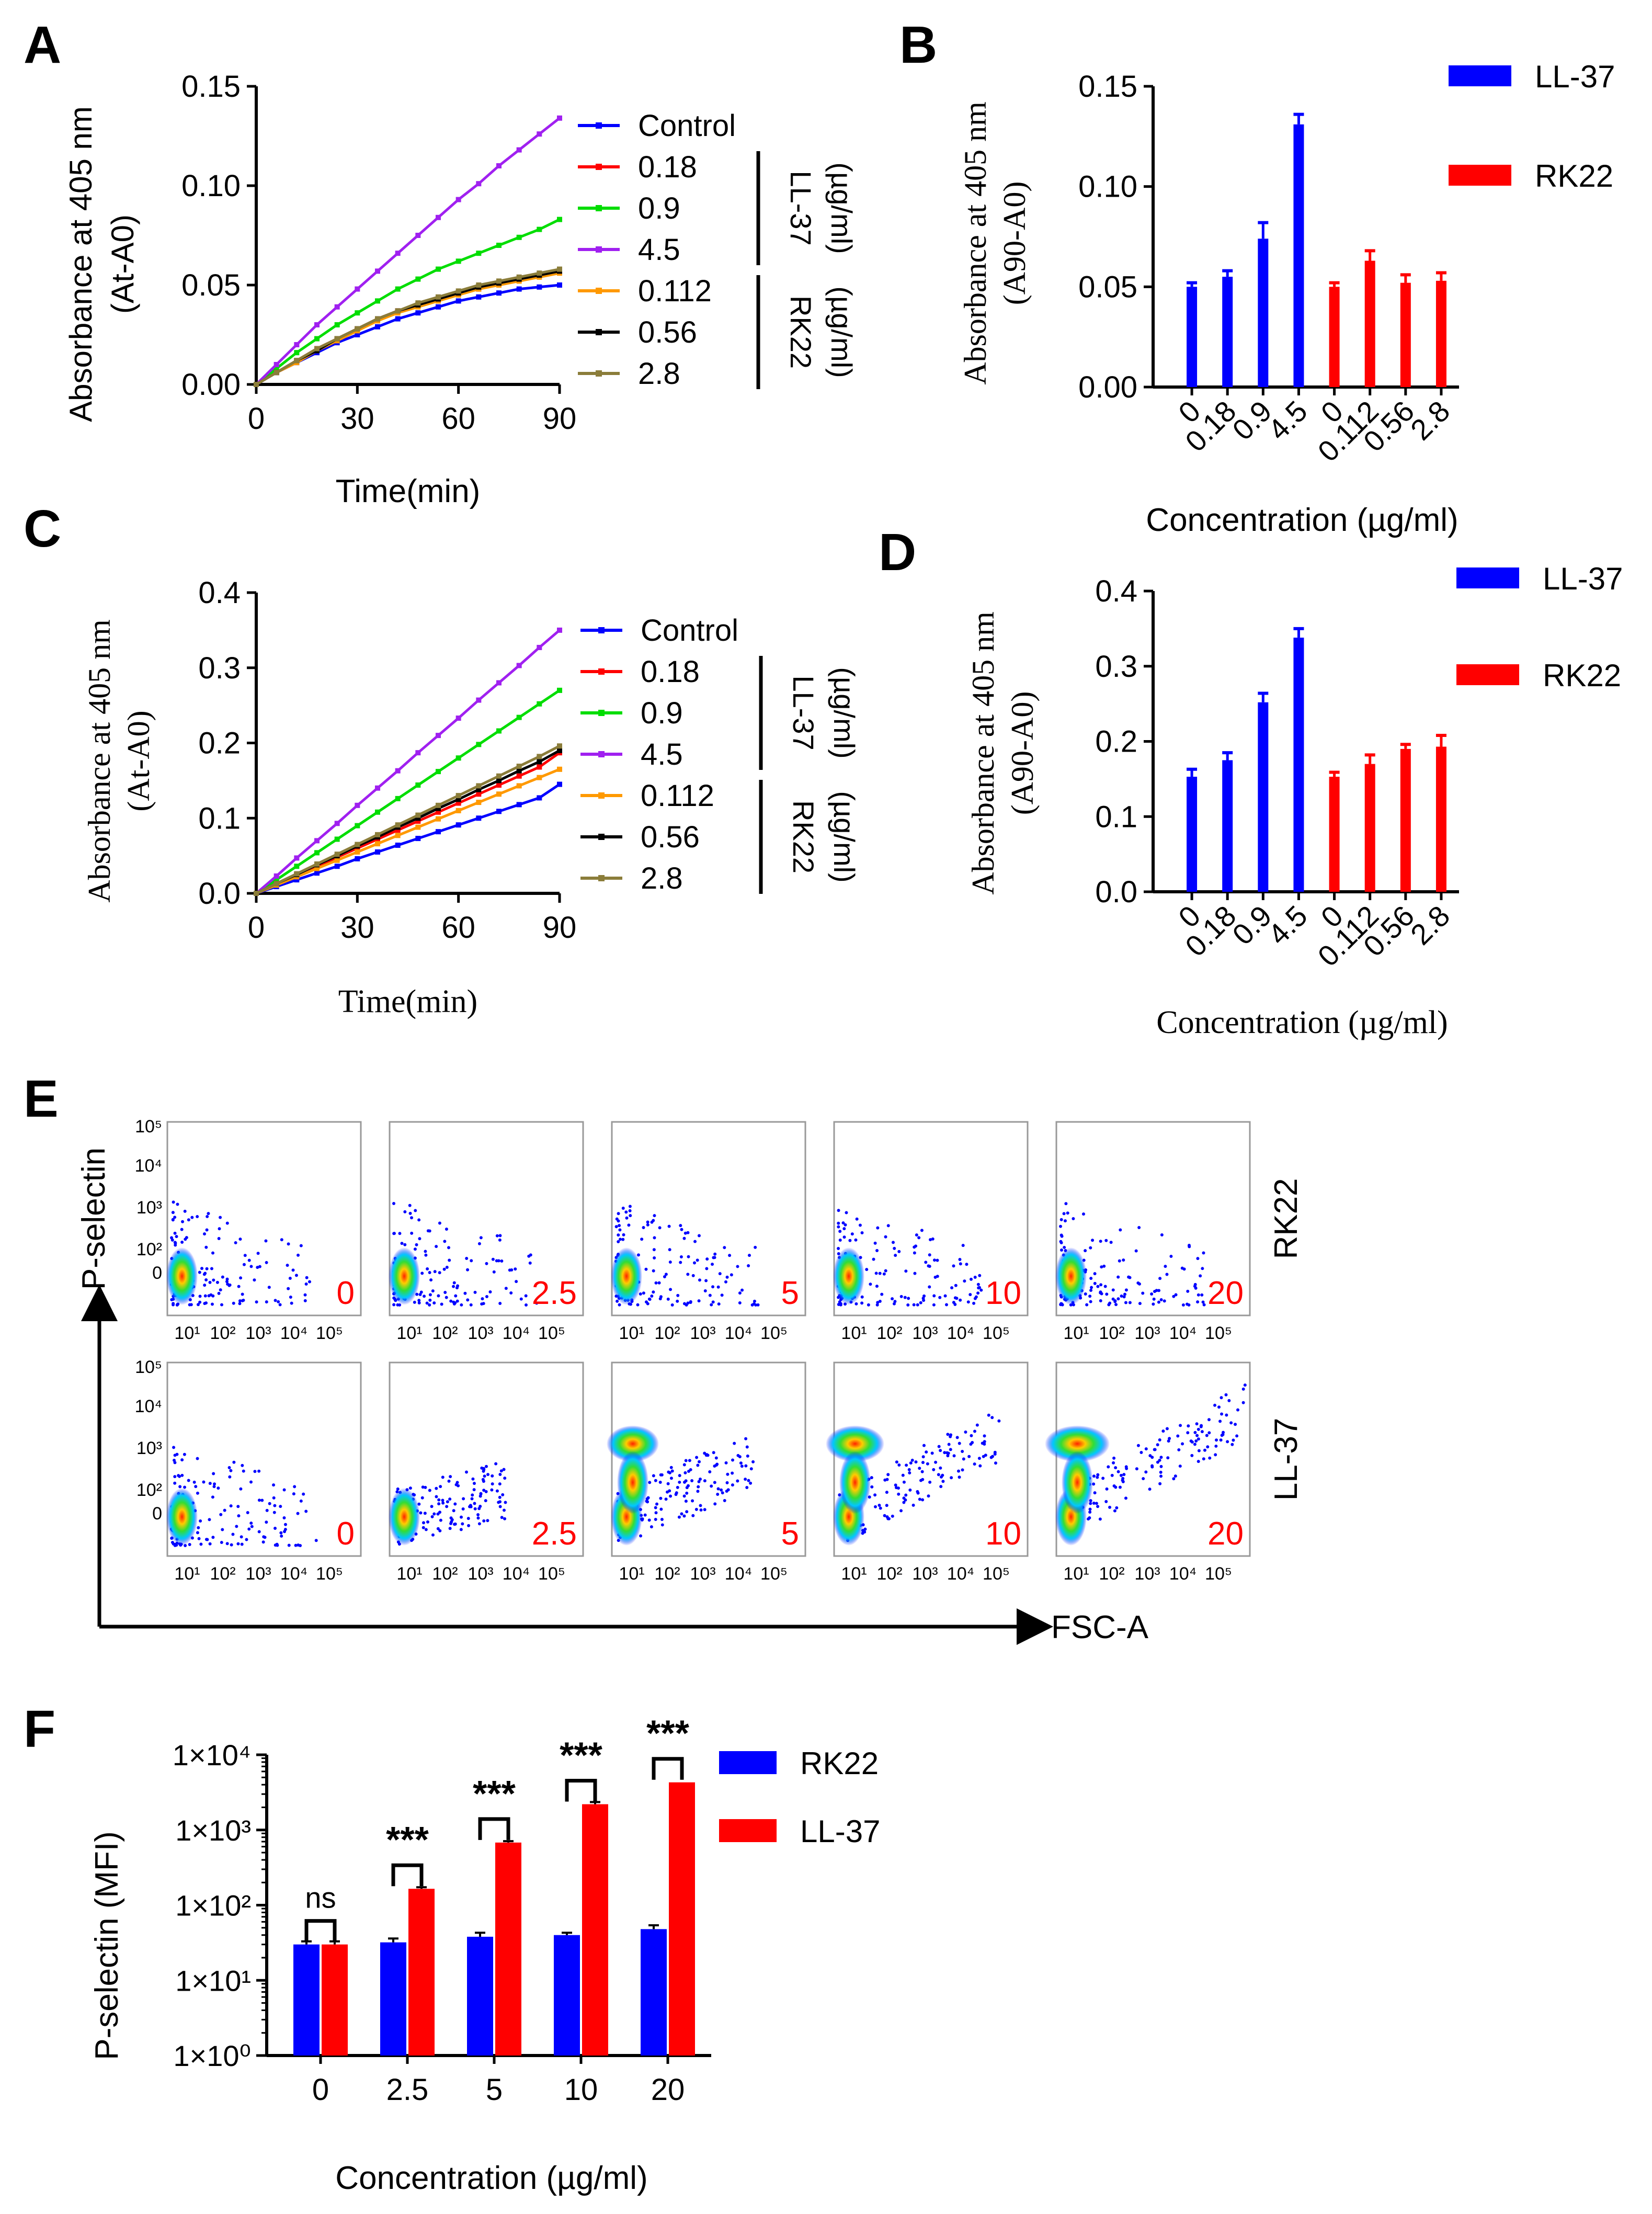 This screenshot has width=1652, height=2214. Describe the element at coordinates (675, 291) in the screenshot. I see `panel-a-legend-label: 0.112` at that location.